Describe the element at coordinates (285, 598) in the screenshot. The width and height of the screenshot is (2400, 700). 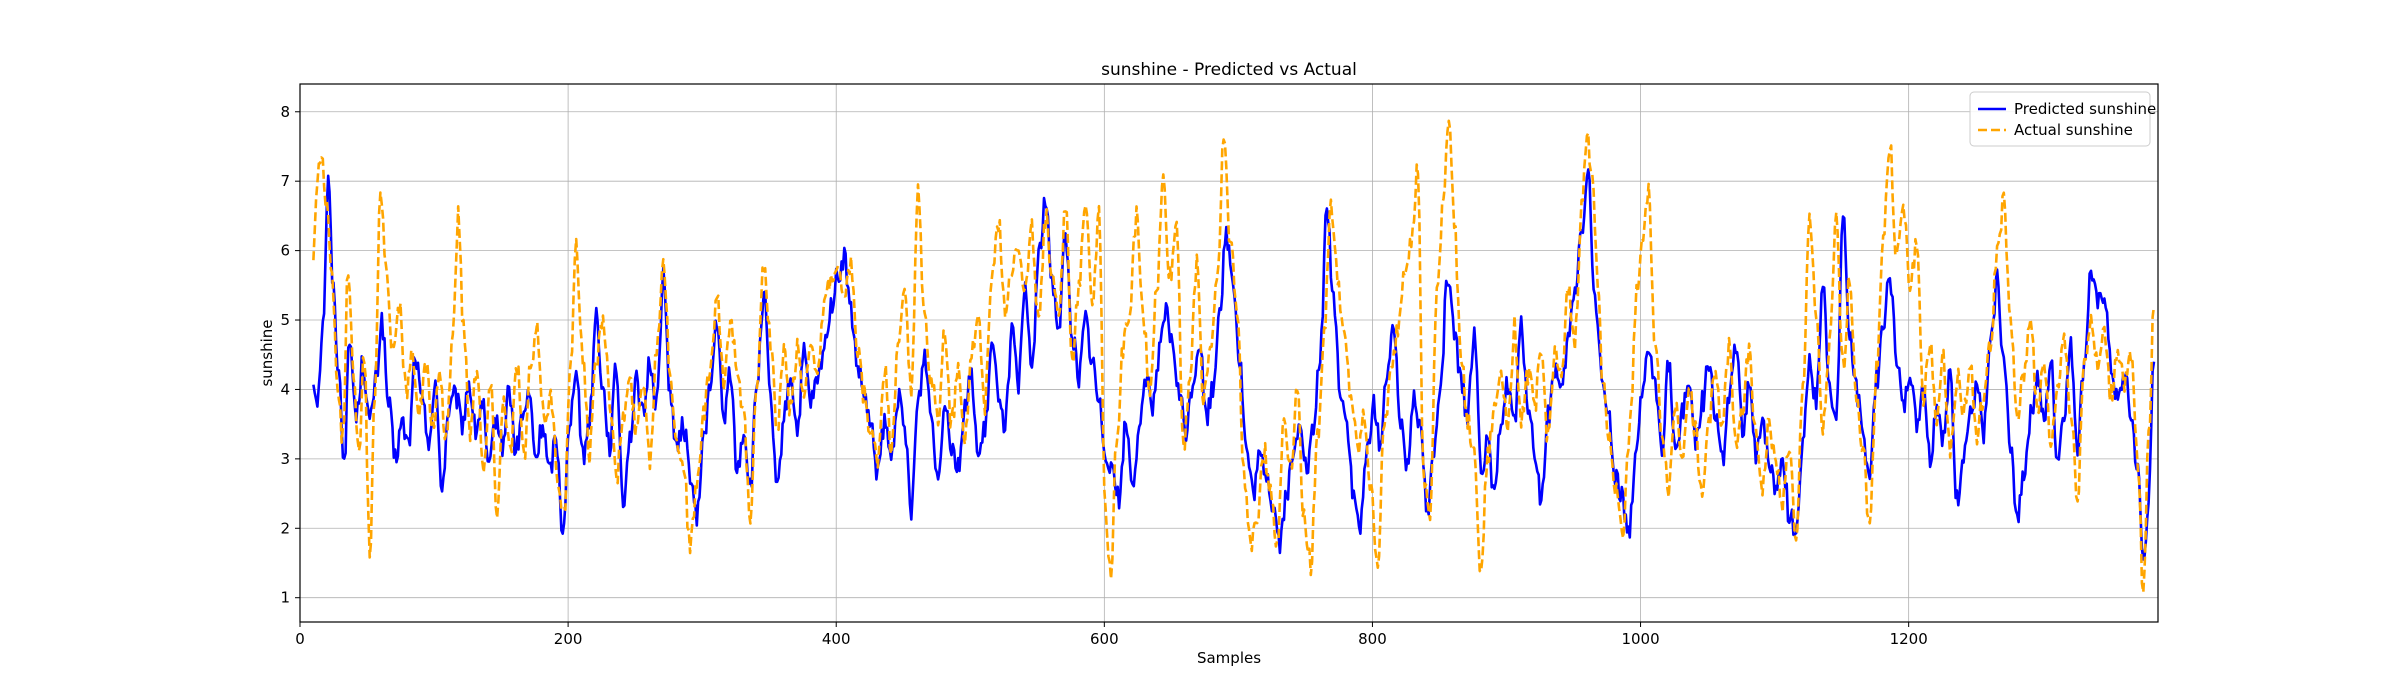
I see `y-tick-label: 1` at that location.